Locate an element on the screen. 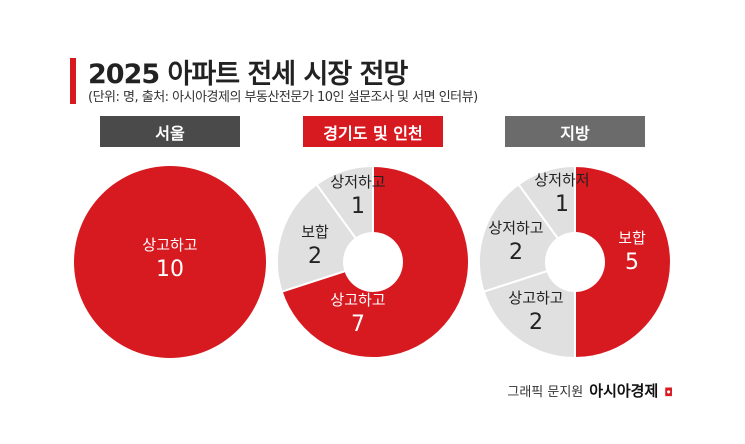 This screenshot has width=745, height=444. title-accent-bar is located at coordinates (73, 81).